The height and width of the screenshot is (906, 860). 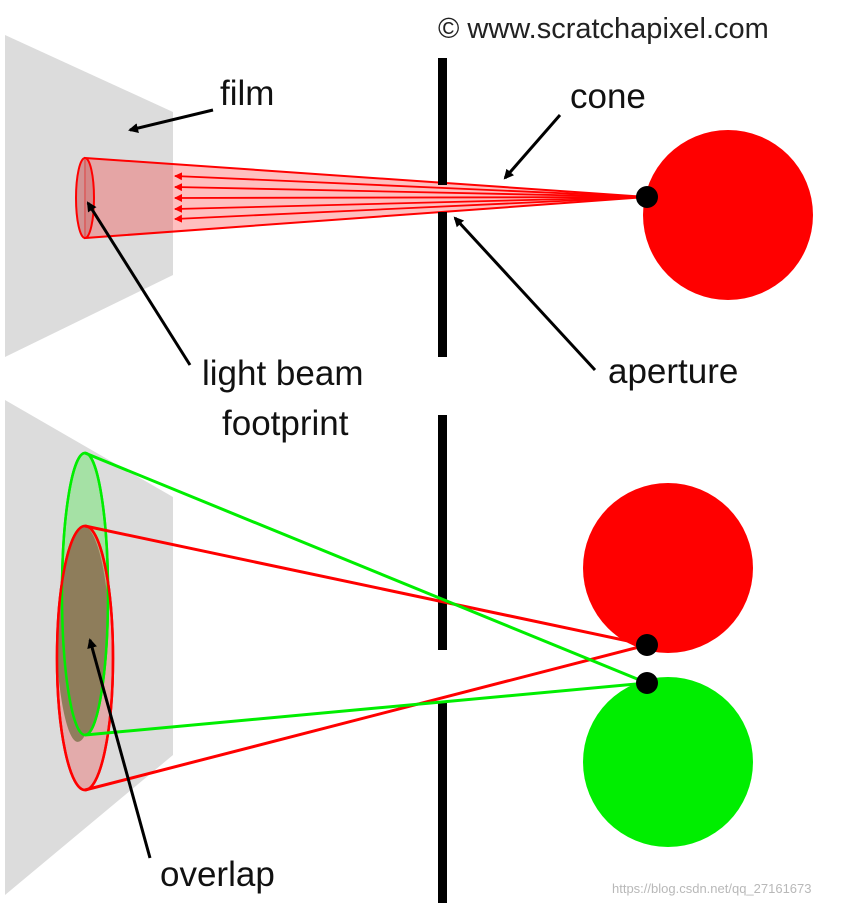 What do you see at coordinates (673, 371) in the screenshot?
I see `aperture-label: aperture` at bounding box center [673, 371].